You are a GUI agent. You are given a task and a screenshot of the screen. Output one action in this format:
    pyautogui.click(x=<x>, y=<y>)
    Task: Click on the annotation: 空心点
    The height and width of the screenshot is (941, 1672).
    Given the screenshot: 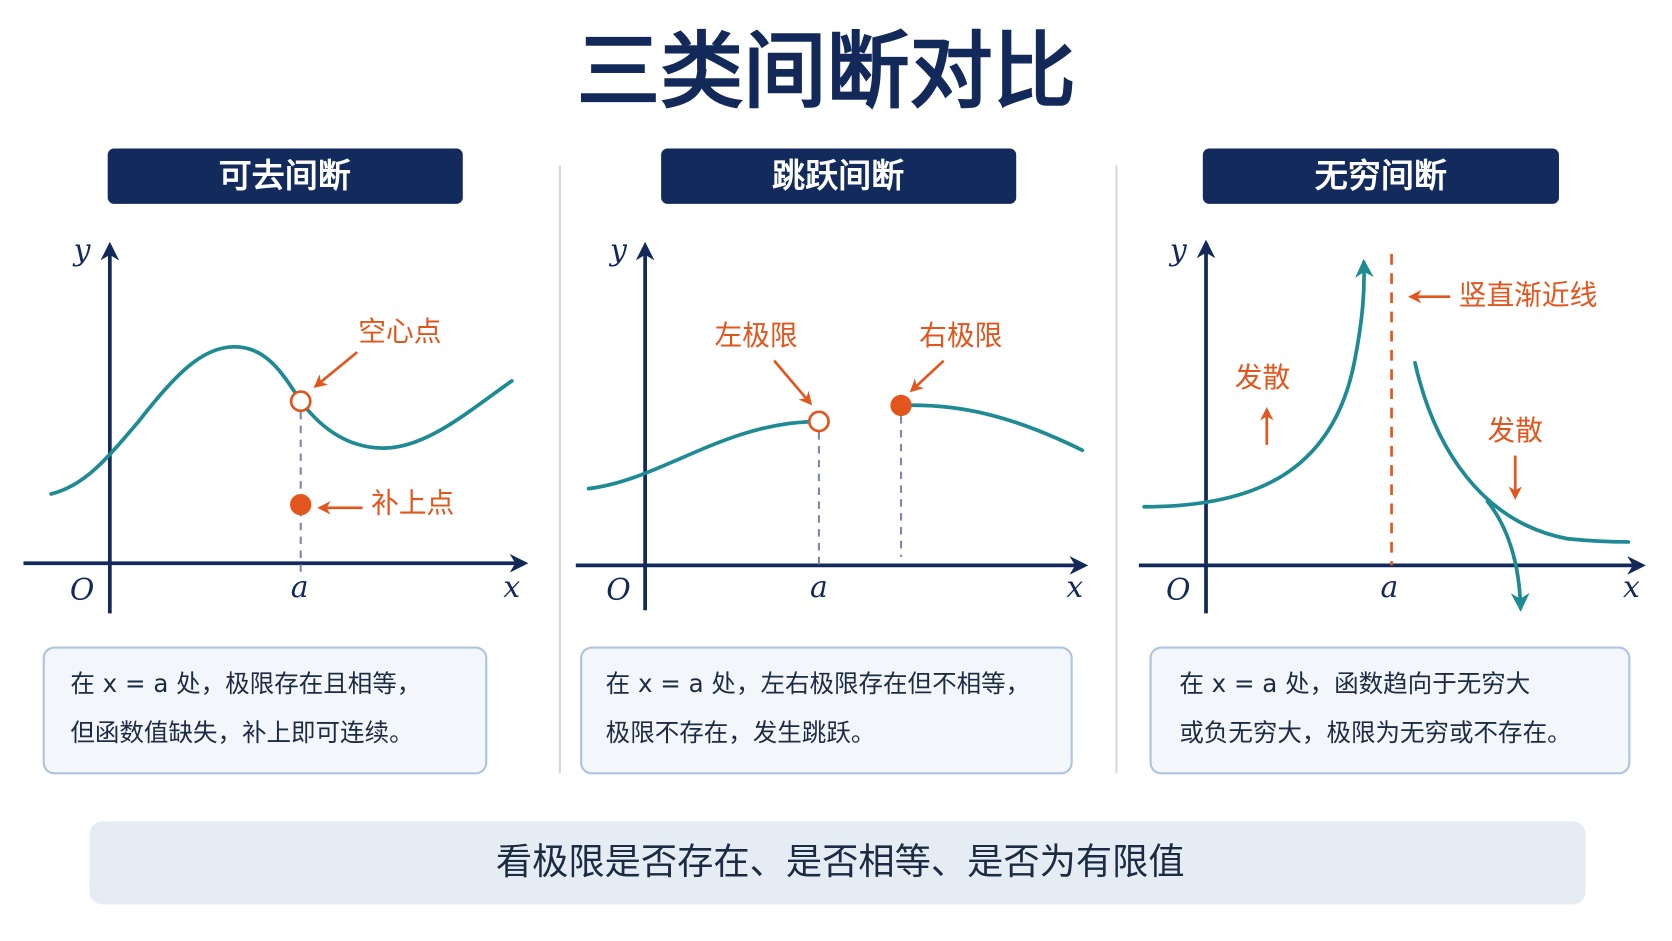 What is the action you would take?
    pyautogui.click(x=399, y=331)
    